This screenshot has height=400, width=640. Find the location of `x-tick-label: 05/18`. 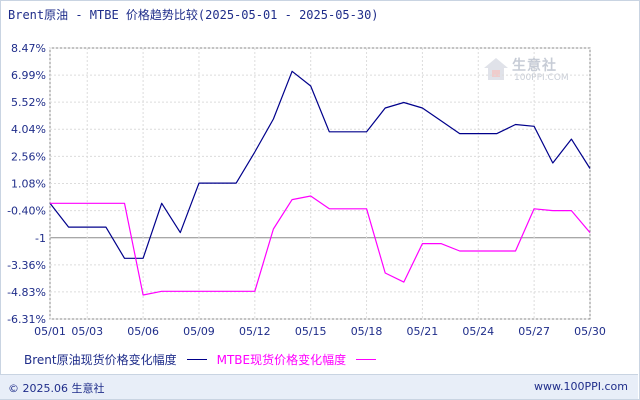

x-tick-label: 05/18 is located at coordinates (367, 331).